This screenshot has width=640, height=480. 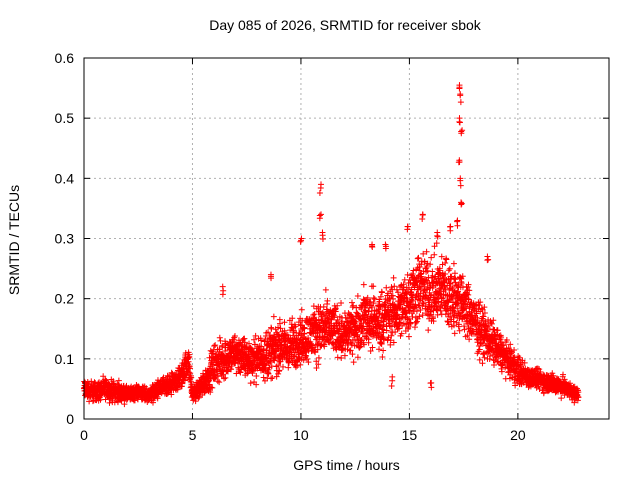 What do you see at coordinates (65, 239) in the screenshot?
I see `y-tick-label: 0.3` at bounding box center [65, 239].